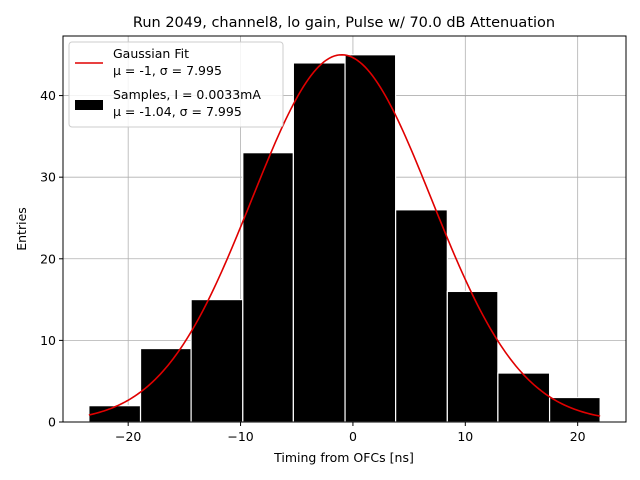  I want to click on legend-fit-label: Gaussian Fit, so click(151, 53).